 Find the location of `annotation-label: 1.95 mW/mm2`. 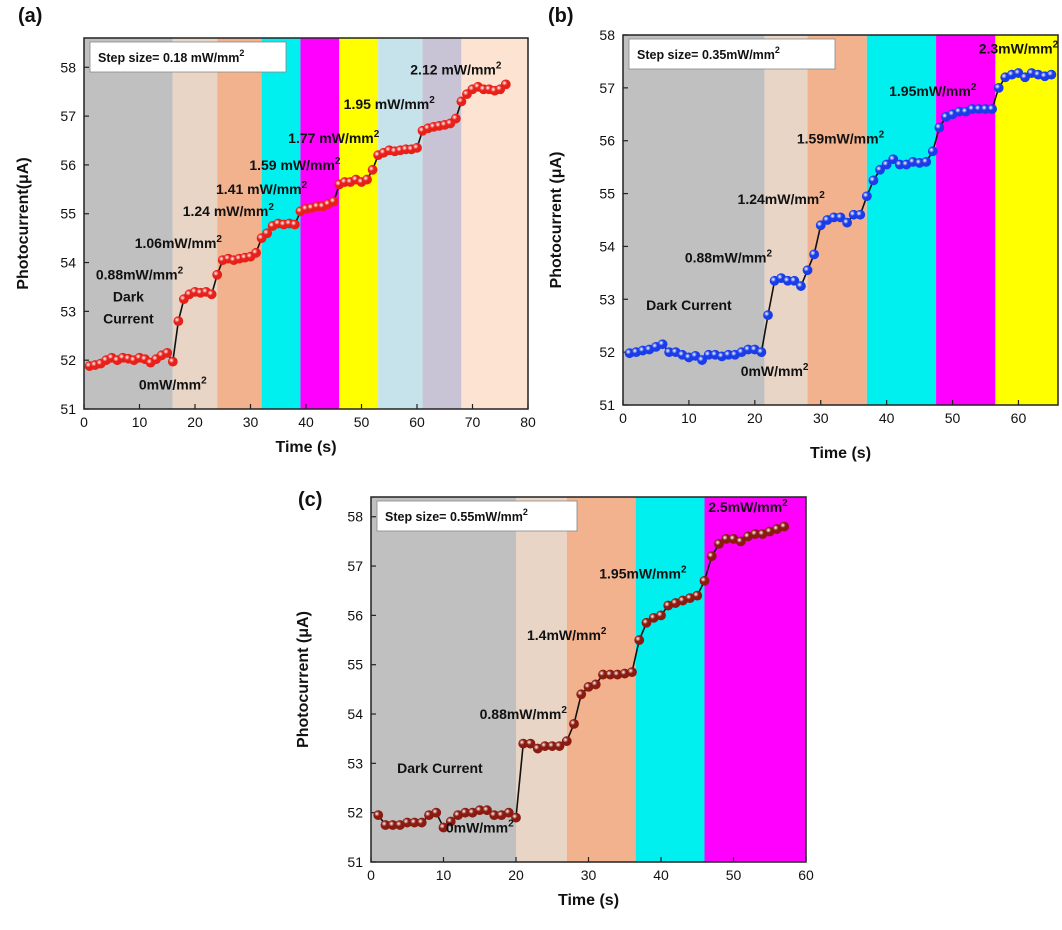

annotation-label: 1.95 mW/mm2 is located at coordinates (390, 103).